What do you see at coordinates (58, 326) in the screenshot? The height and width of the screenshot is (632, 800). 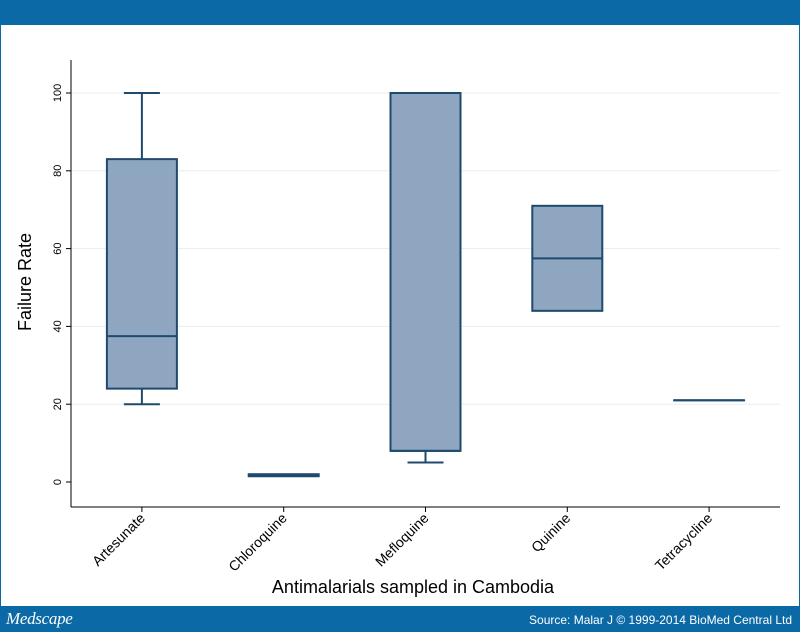 I see `y-tick-label: 40` at bounding box center [58, 326].